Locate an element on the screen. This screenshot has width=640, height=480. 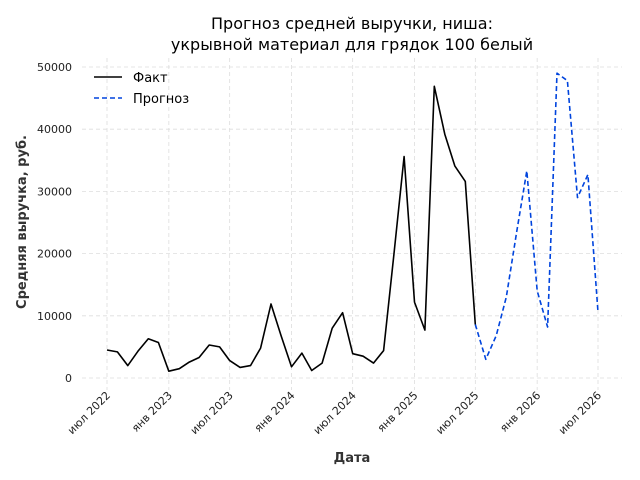
x-tick-label: янв 2023 is located at coordinates (152, 412).